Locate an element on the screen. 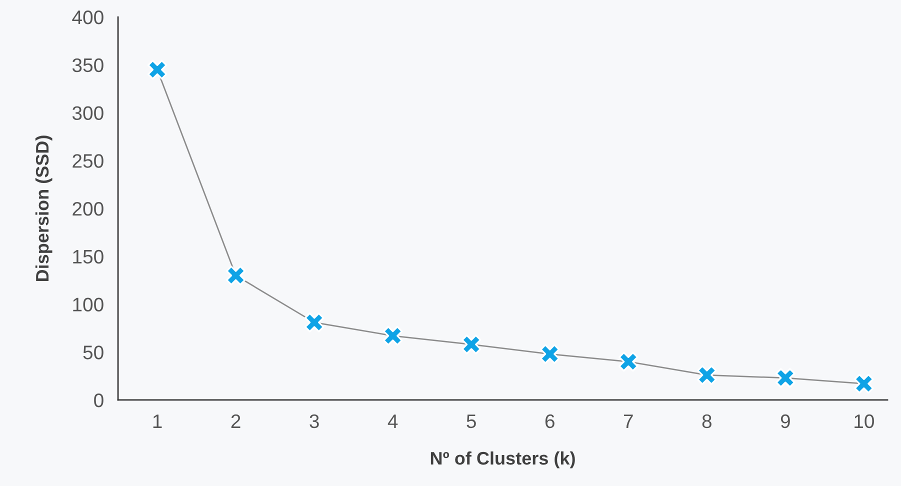 The width and height of the screenshot is (901, 486). y-tick-label: 350 is located at coordinates (88, 65).